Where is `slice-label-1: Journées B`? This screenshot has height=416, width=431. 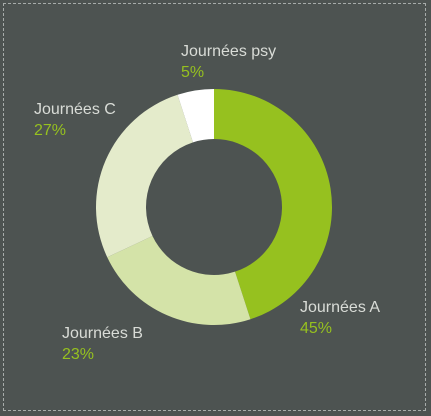
slice-label-1: Journées B is located at coordinates (102, 333).